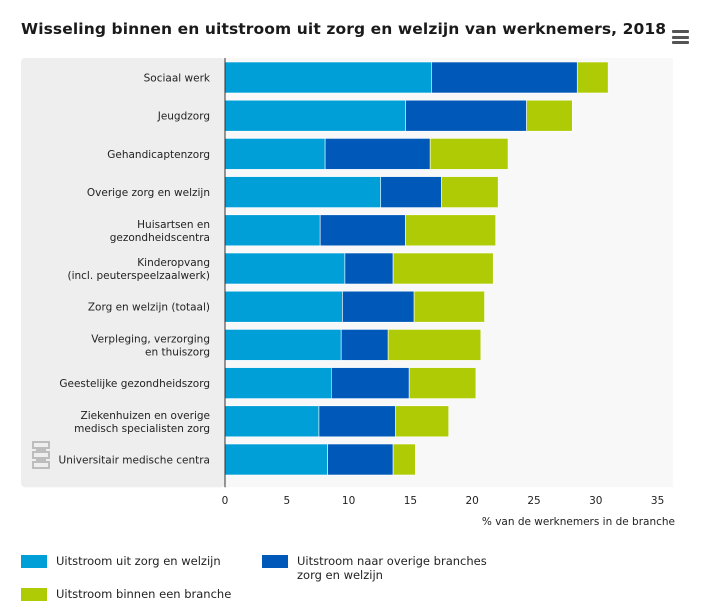 The height and width of the screenshot is (607, 705). I want to click on x-tick-label: 10, so click(348, 501).